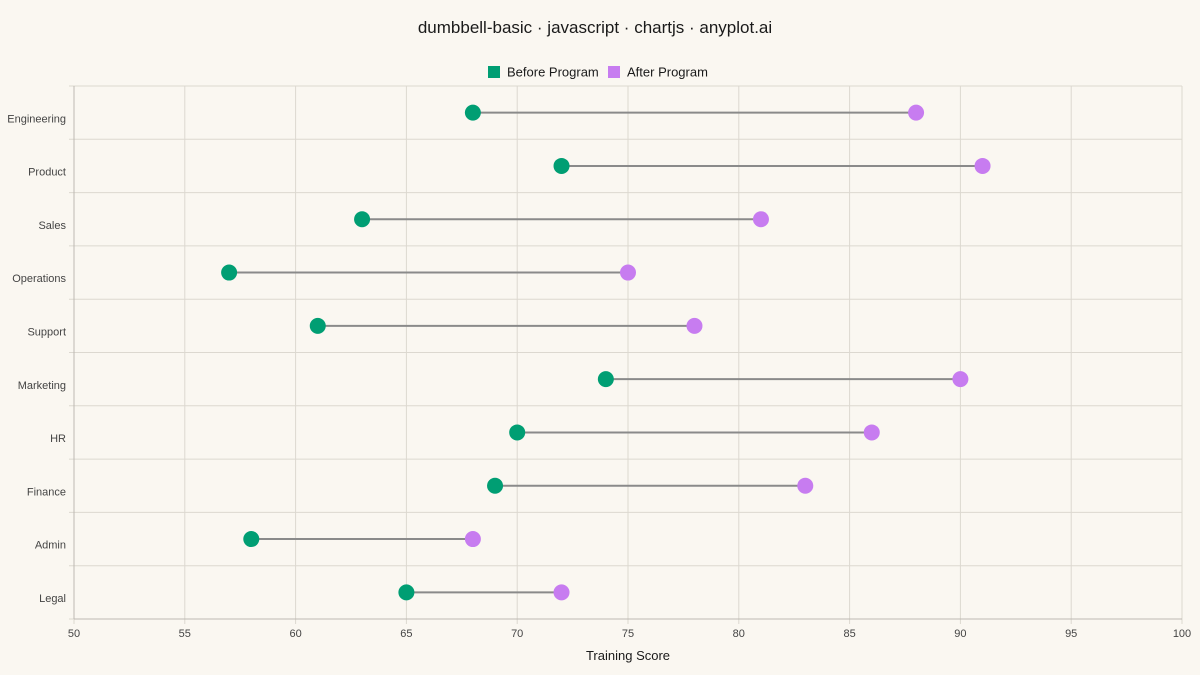 The height and width of the screenshot is (675, 1200). What do you see at coordinates (36, 119) in the screenshot?
I see `y-tick-label: Engineering` at bounding box center [36, 119].